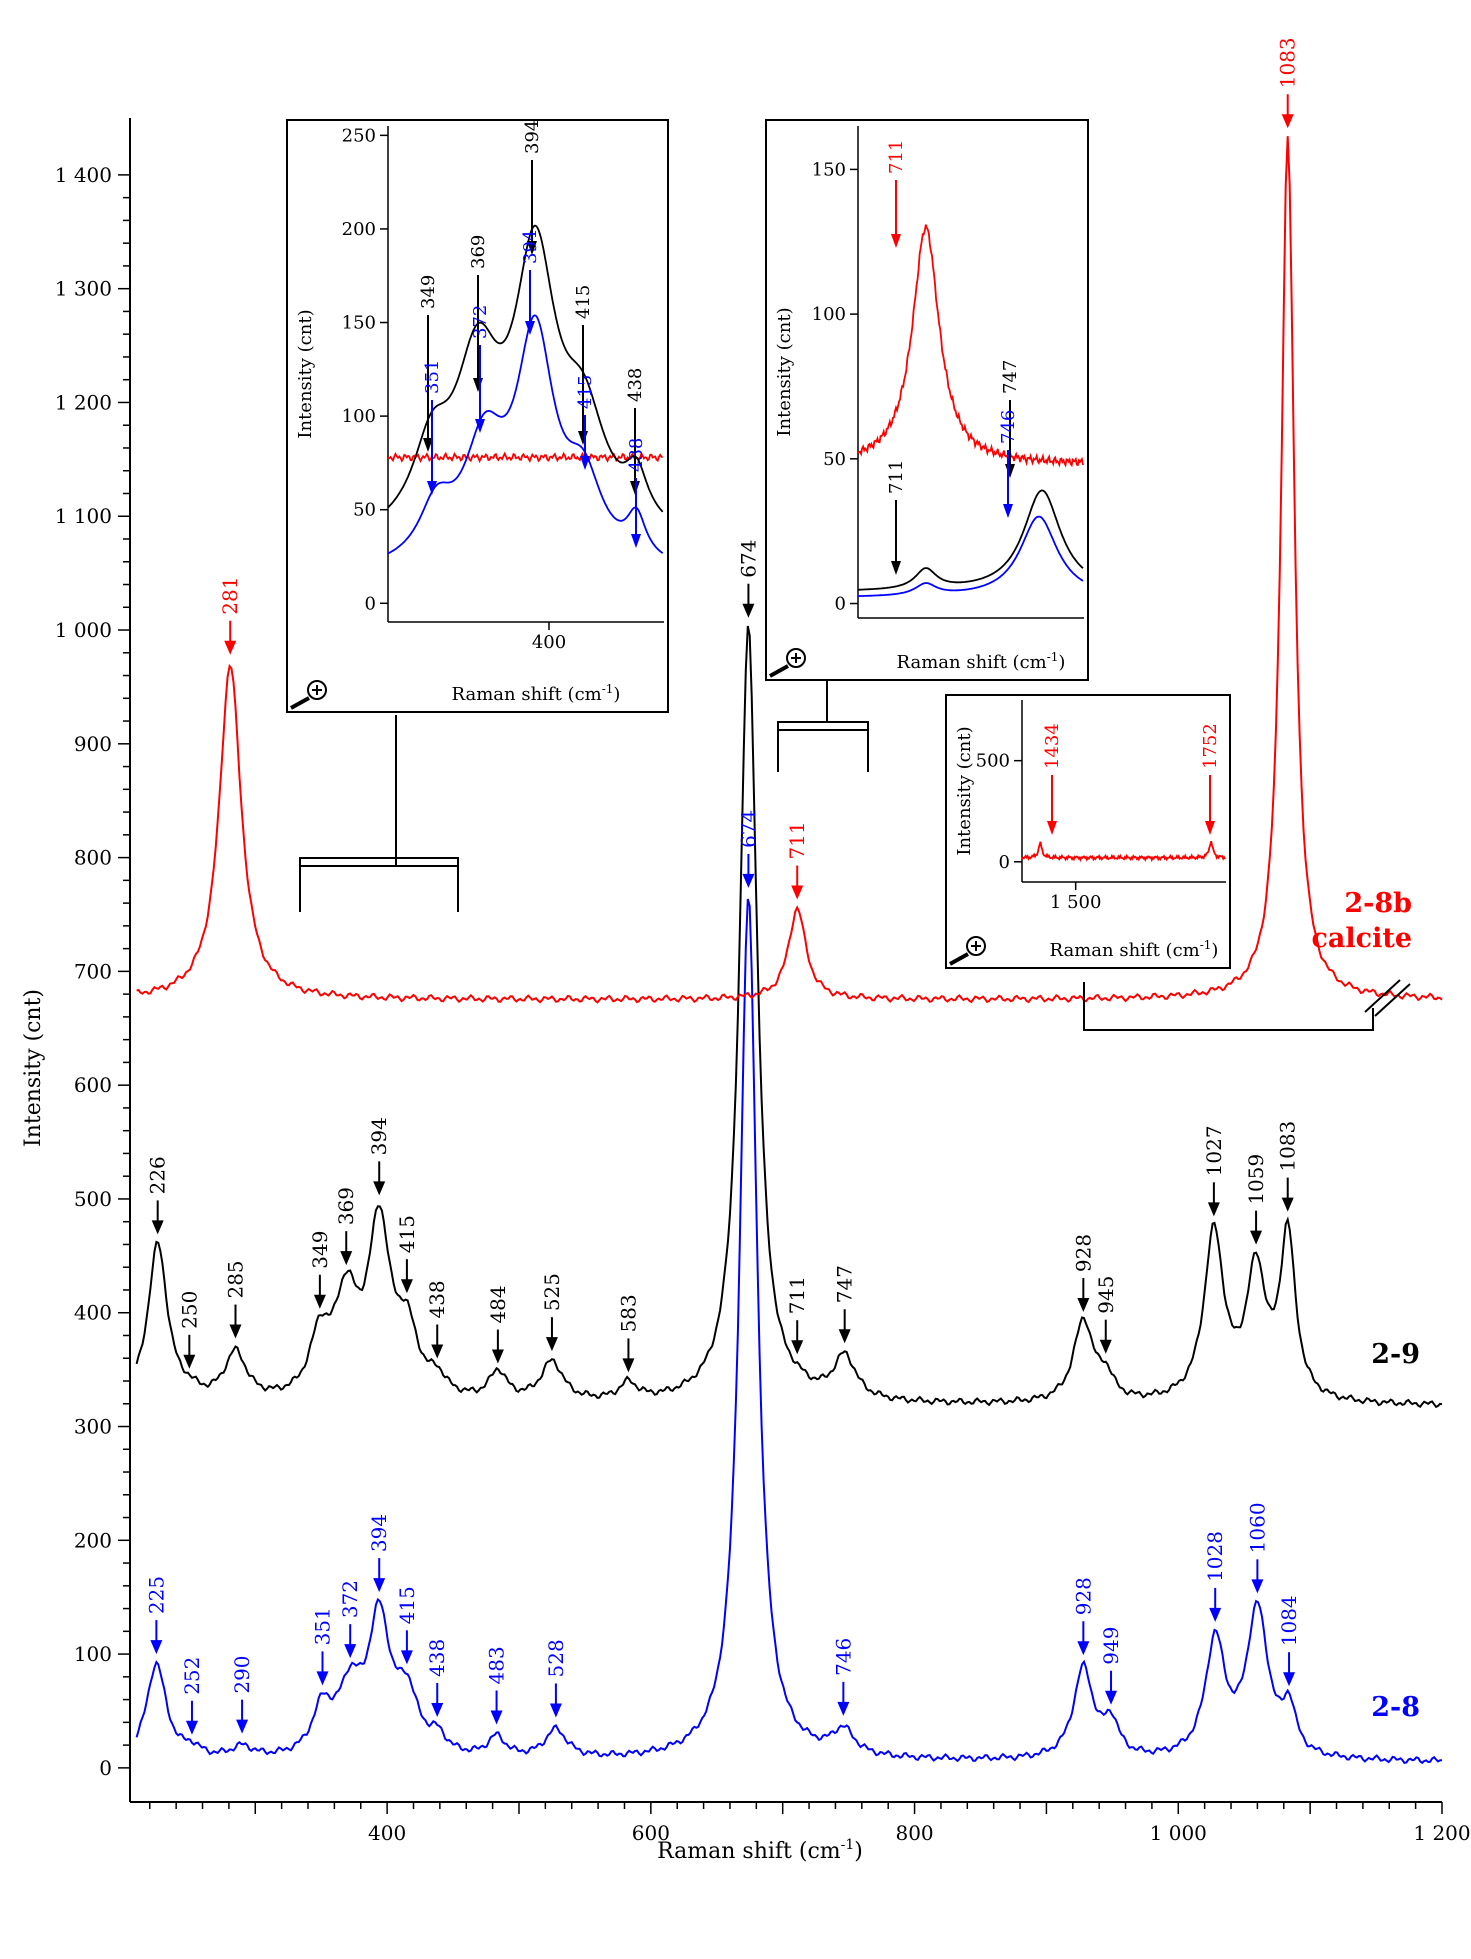 Image resolution: width=1471 pixels, height=1959 pixels. What do you see at coordinates (300, 703) in the screenshot?
I see `zoom-icon-handle` at bounding box center [300, 703].